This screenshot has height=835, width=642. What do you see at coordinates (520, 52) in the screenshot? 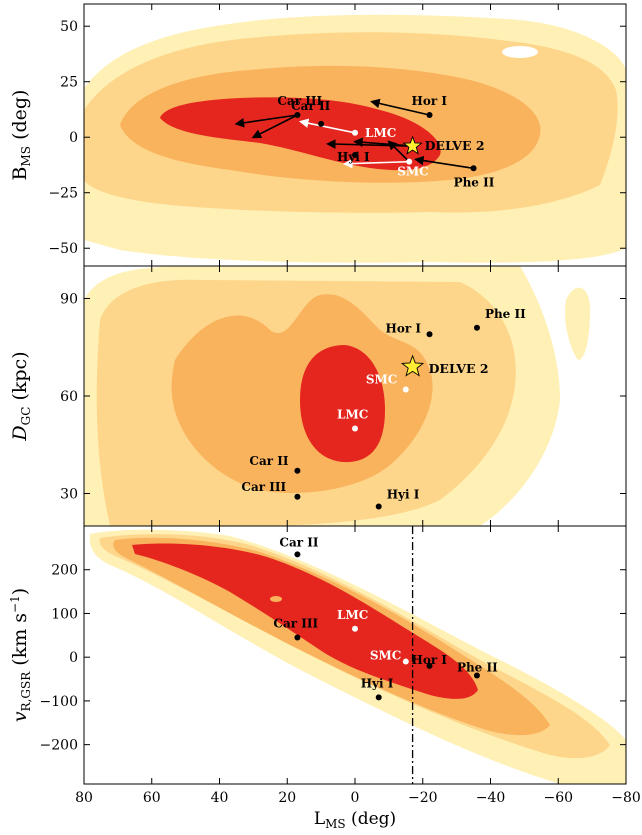
I see `contour-hole-bms` at bounding box center [520, 52].